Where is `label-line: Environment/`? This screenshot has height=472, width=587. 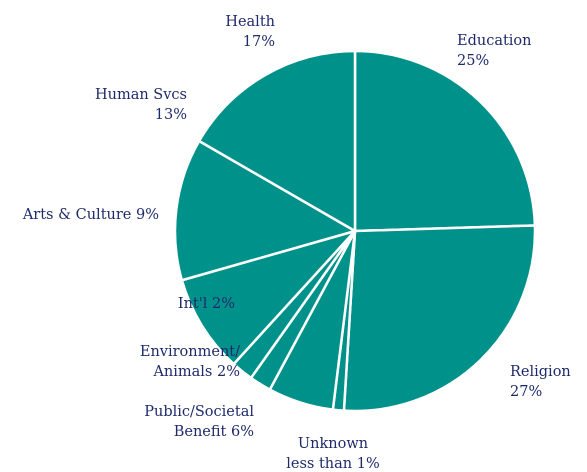 label-line: Environment/ is located at coordinates (190, 352).